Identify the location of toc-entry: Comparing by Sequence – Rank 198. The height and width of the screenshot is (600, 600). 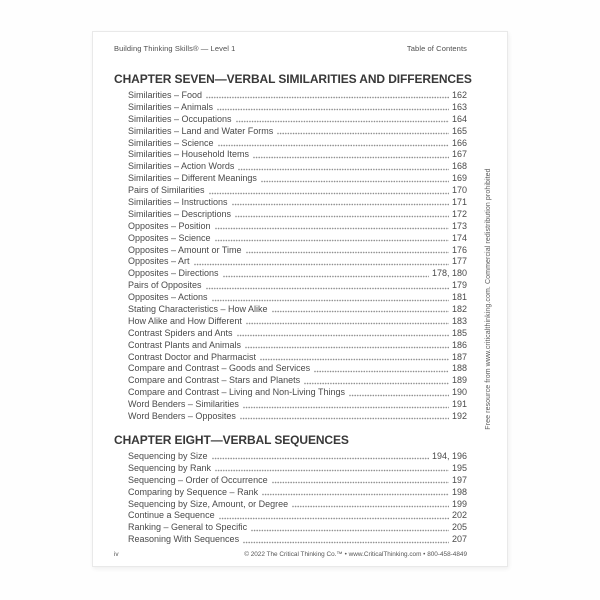
(297, 493).